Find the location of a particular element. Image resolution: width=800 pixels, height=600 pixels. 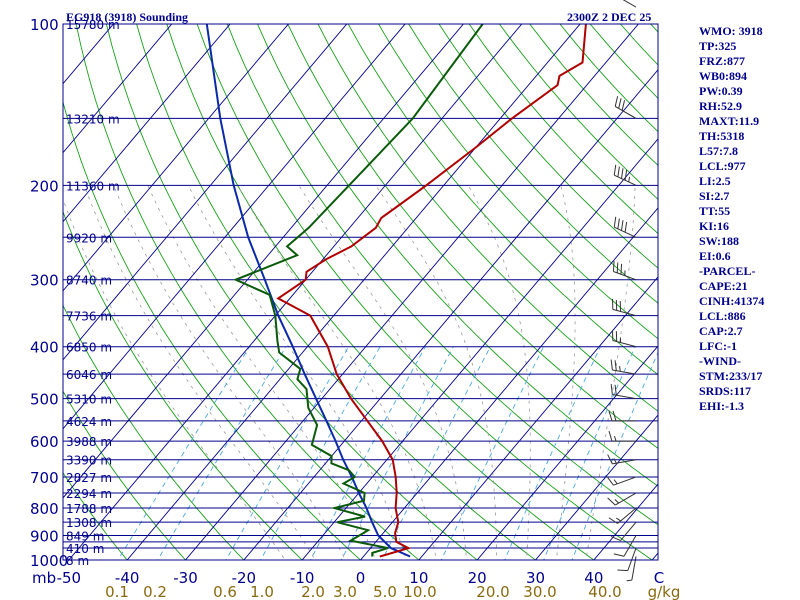

mixing-ratio-label: 5.0 is located at coordinates (385, 591).